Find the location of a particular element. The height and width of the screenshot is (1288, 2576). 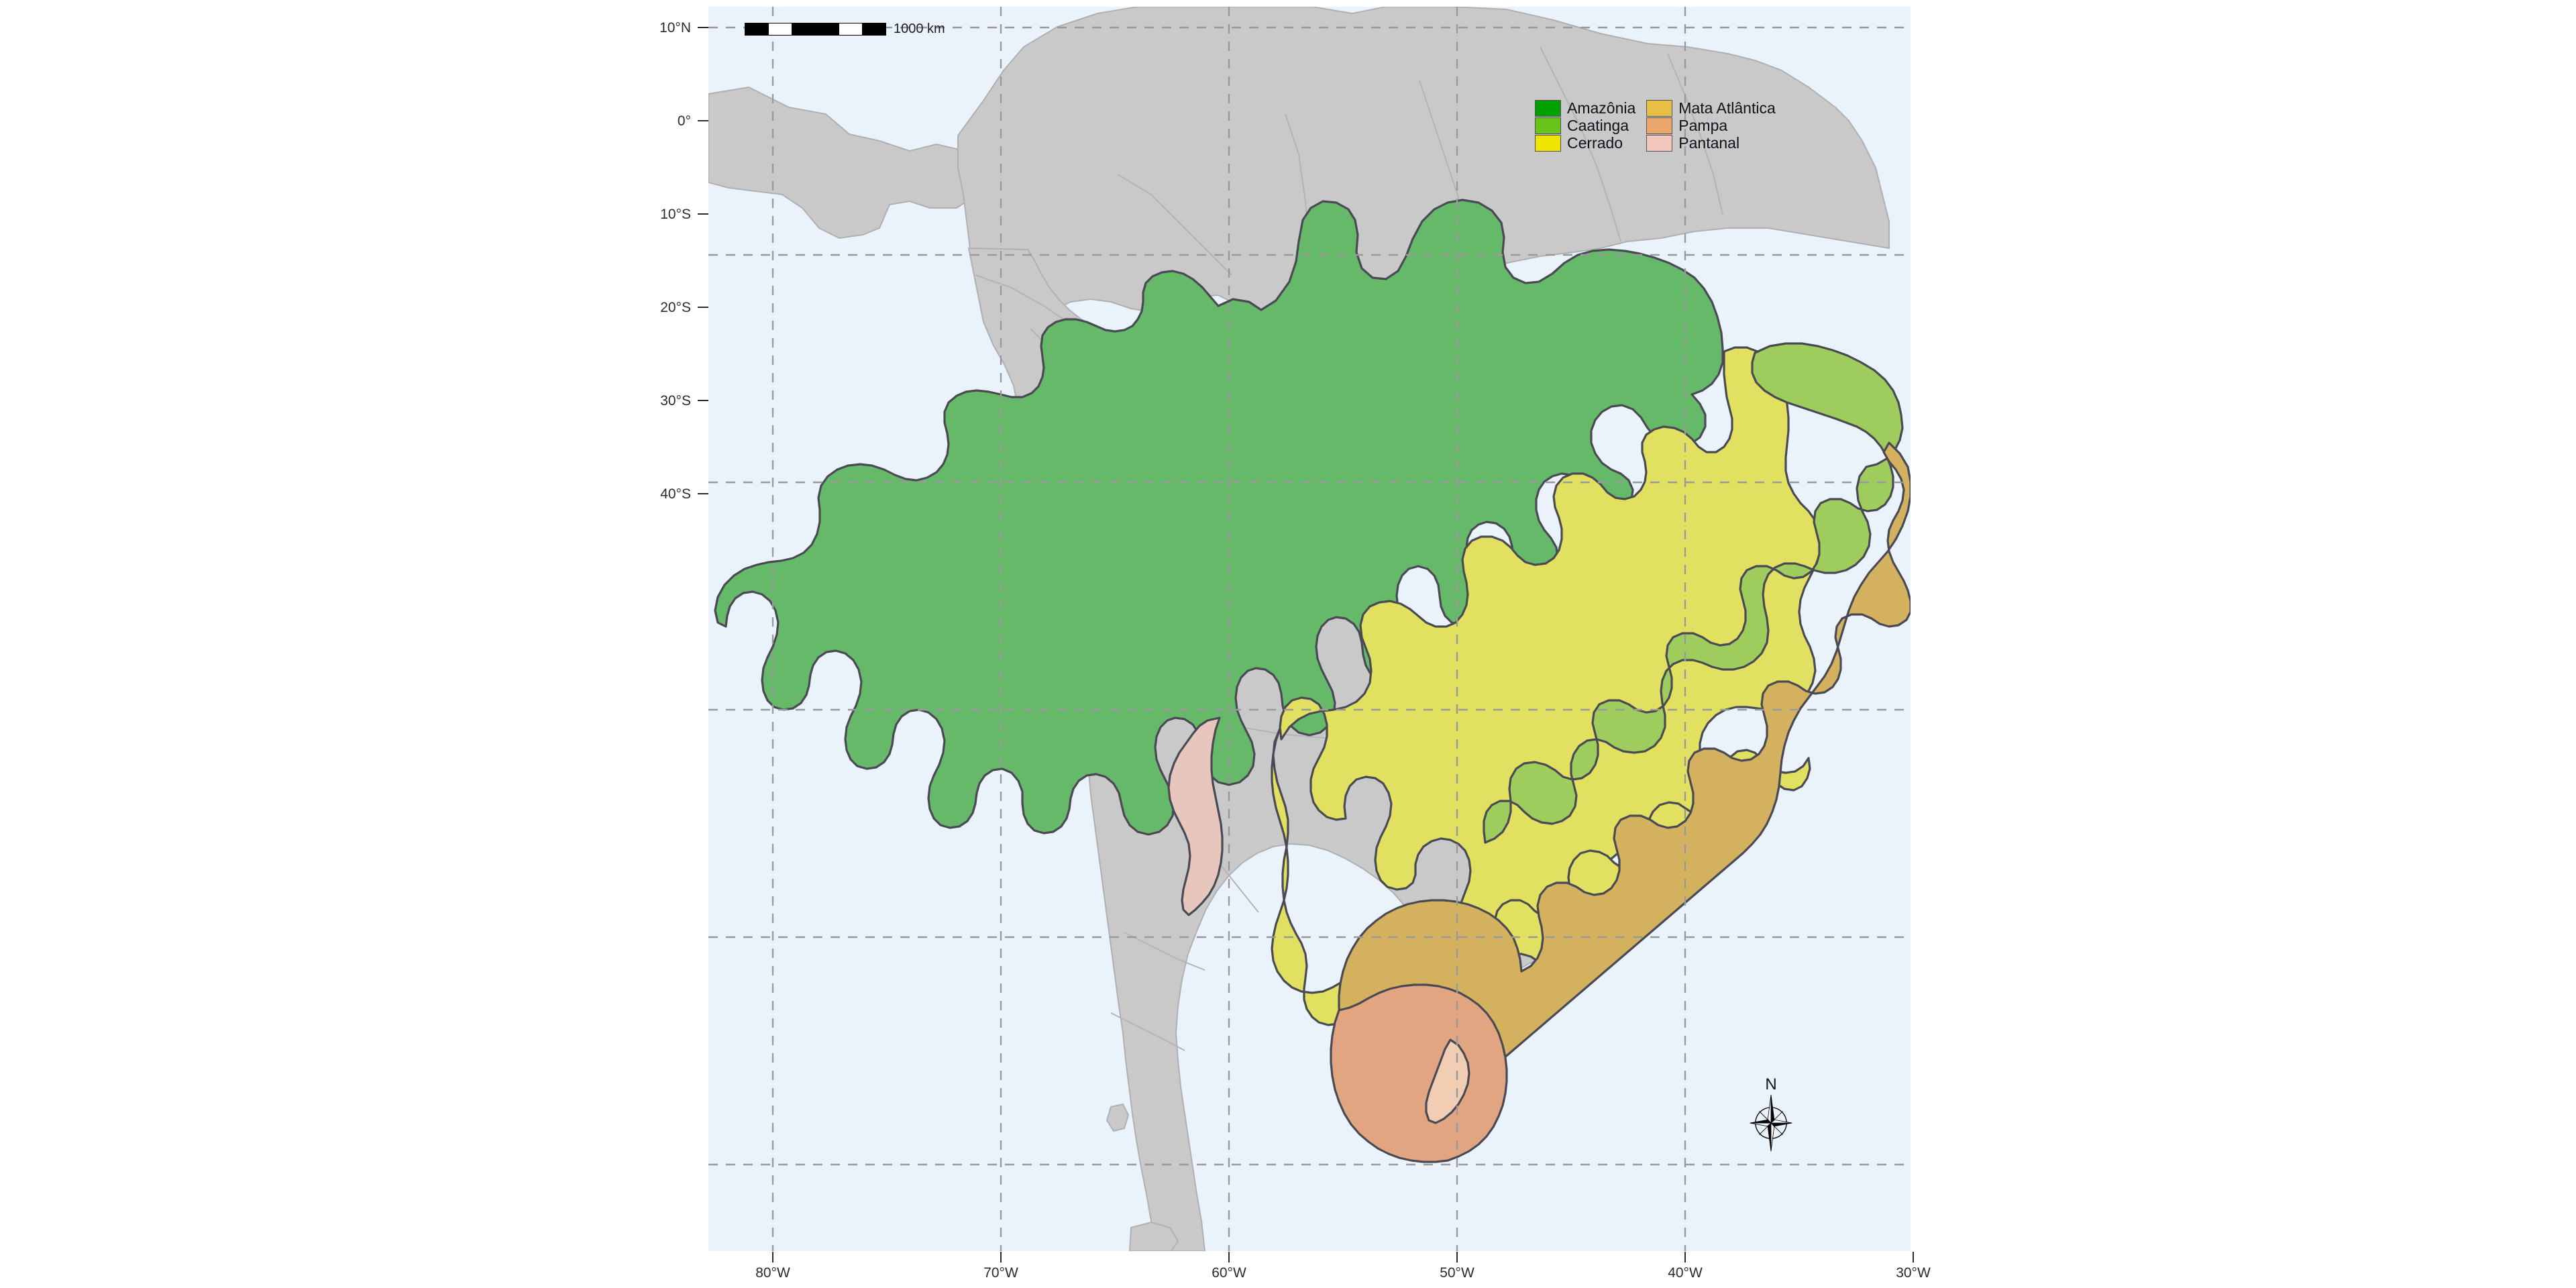

y-tick-label-40s: 40°S is located at coordinates (675, 494).